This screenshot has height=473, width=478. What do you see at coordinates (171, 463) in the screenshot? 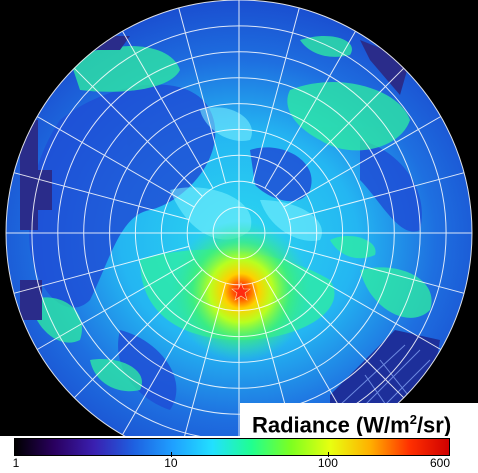
I see `colorbar-tick-label: 10` at bounding box center [171, 463].